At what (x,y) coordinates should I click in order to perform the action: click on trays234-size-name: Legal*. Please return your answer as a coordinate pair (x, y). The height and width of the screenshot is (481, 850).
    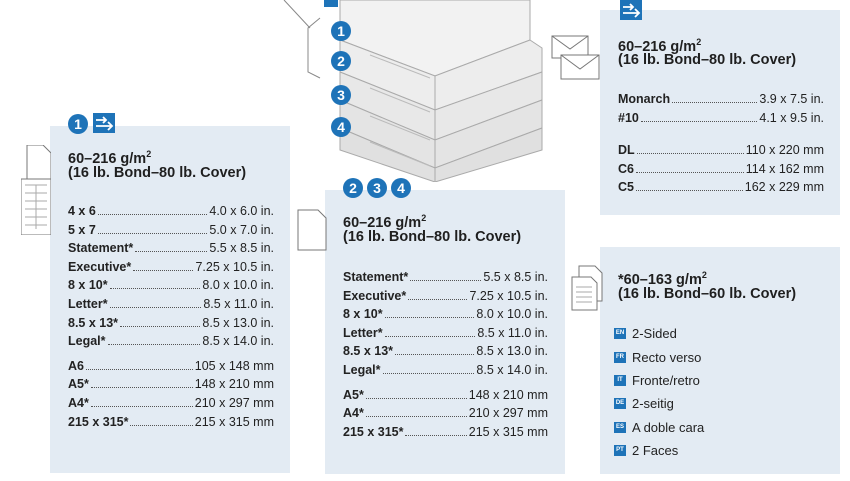
    Looking at the image, I should click on (362, 369).